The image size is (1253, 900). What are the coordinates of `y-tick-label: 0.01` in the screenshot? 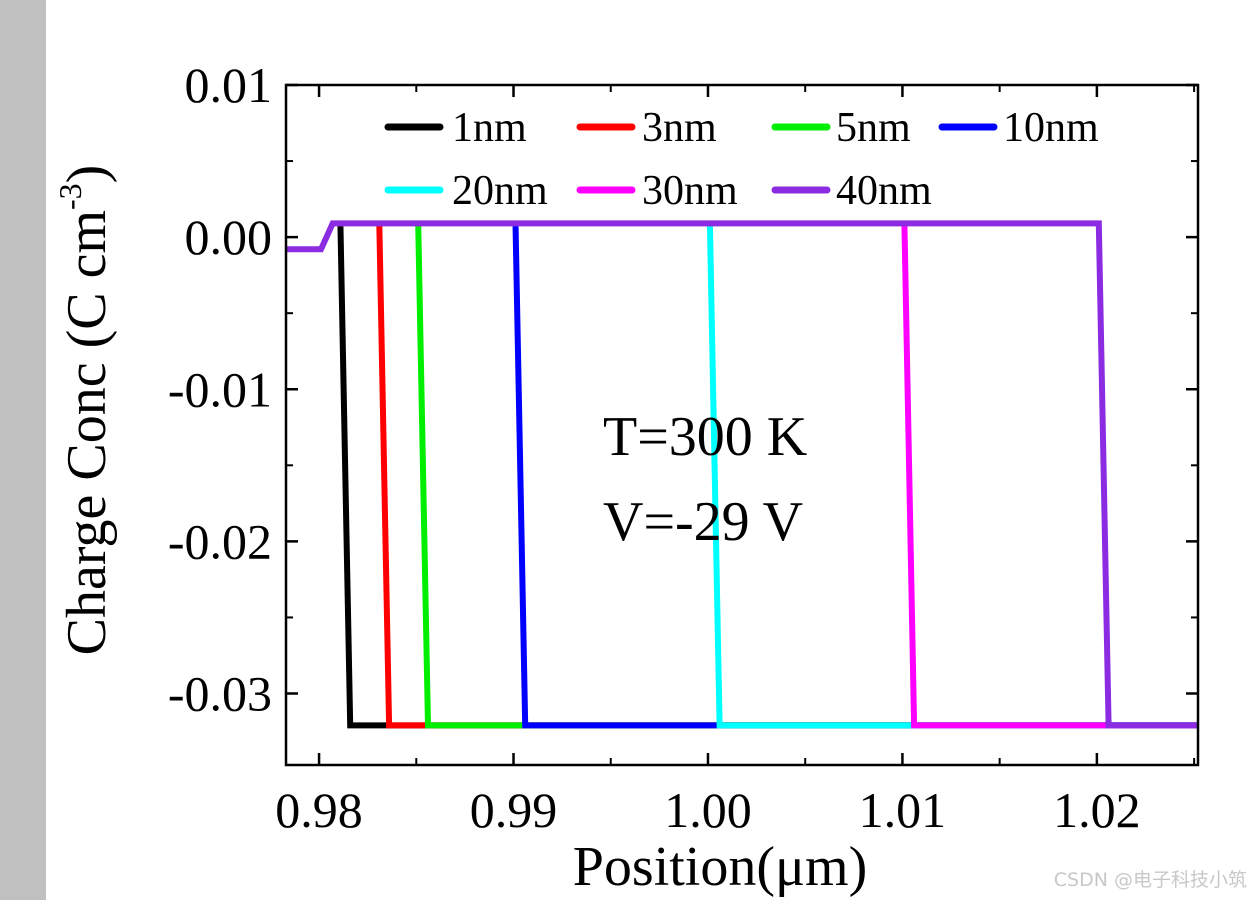 It's located at (229, 85).